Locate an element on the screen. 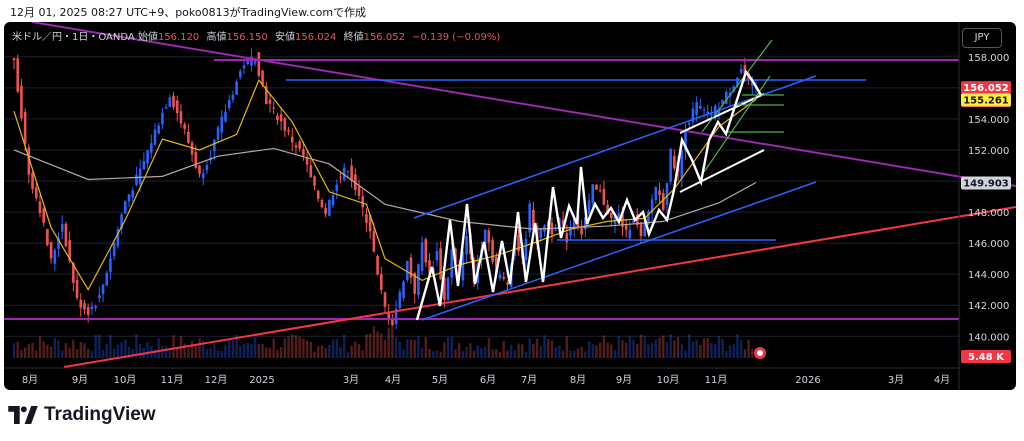 This screenshot has width=1024, height=441. x-tick-label: 3月 is located at coordinates (896, 380).